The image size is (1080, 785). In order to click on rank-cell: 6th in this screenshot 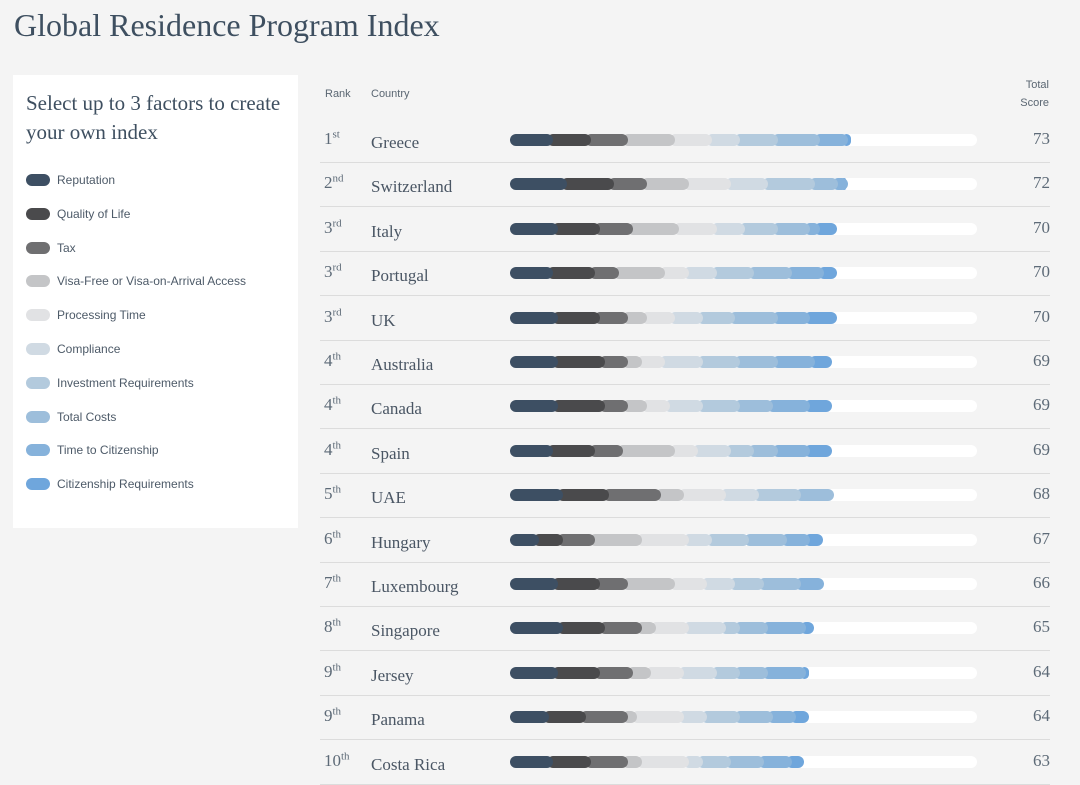, I will do `click(333, 538)`.